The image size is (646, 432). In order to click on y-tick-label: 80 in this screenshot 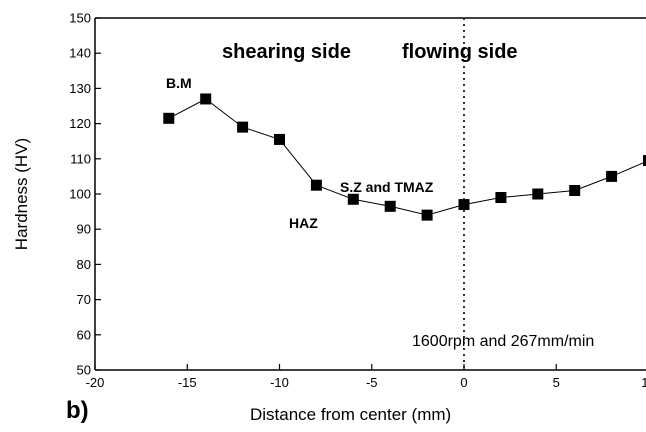, I will do `click(84, 264)`.